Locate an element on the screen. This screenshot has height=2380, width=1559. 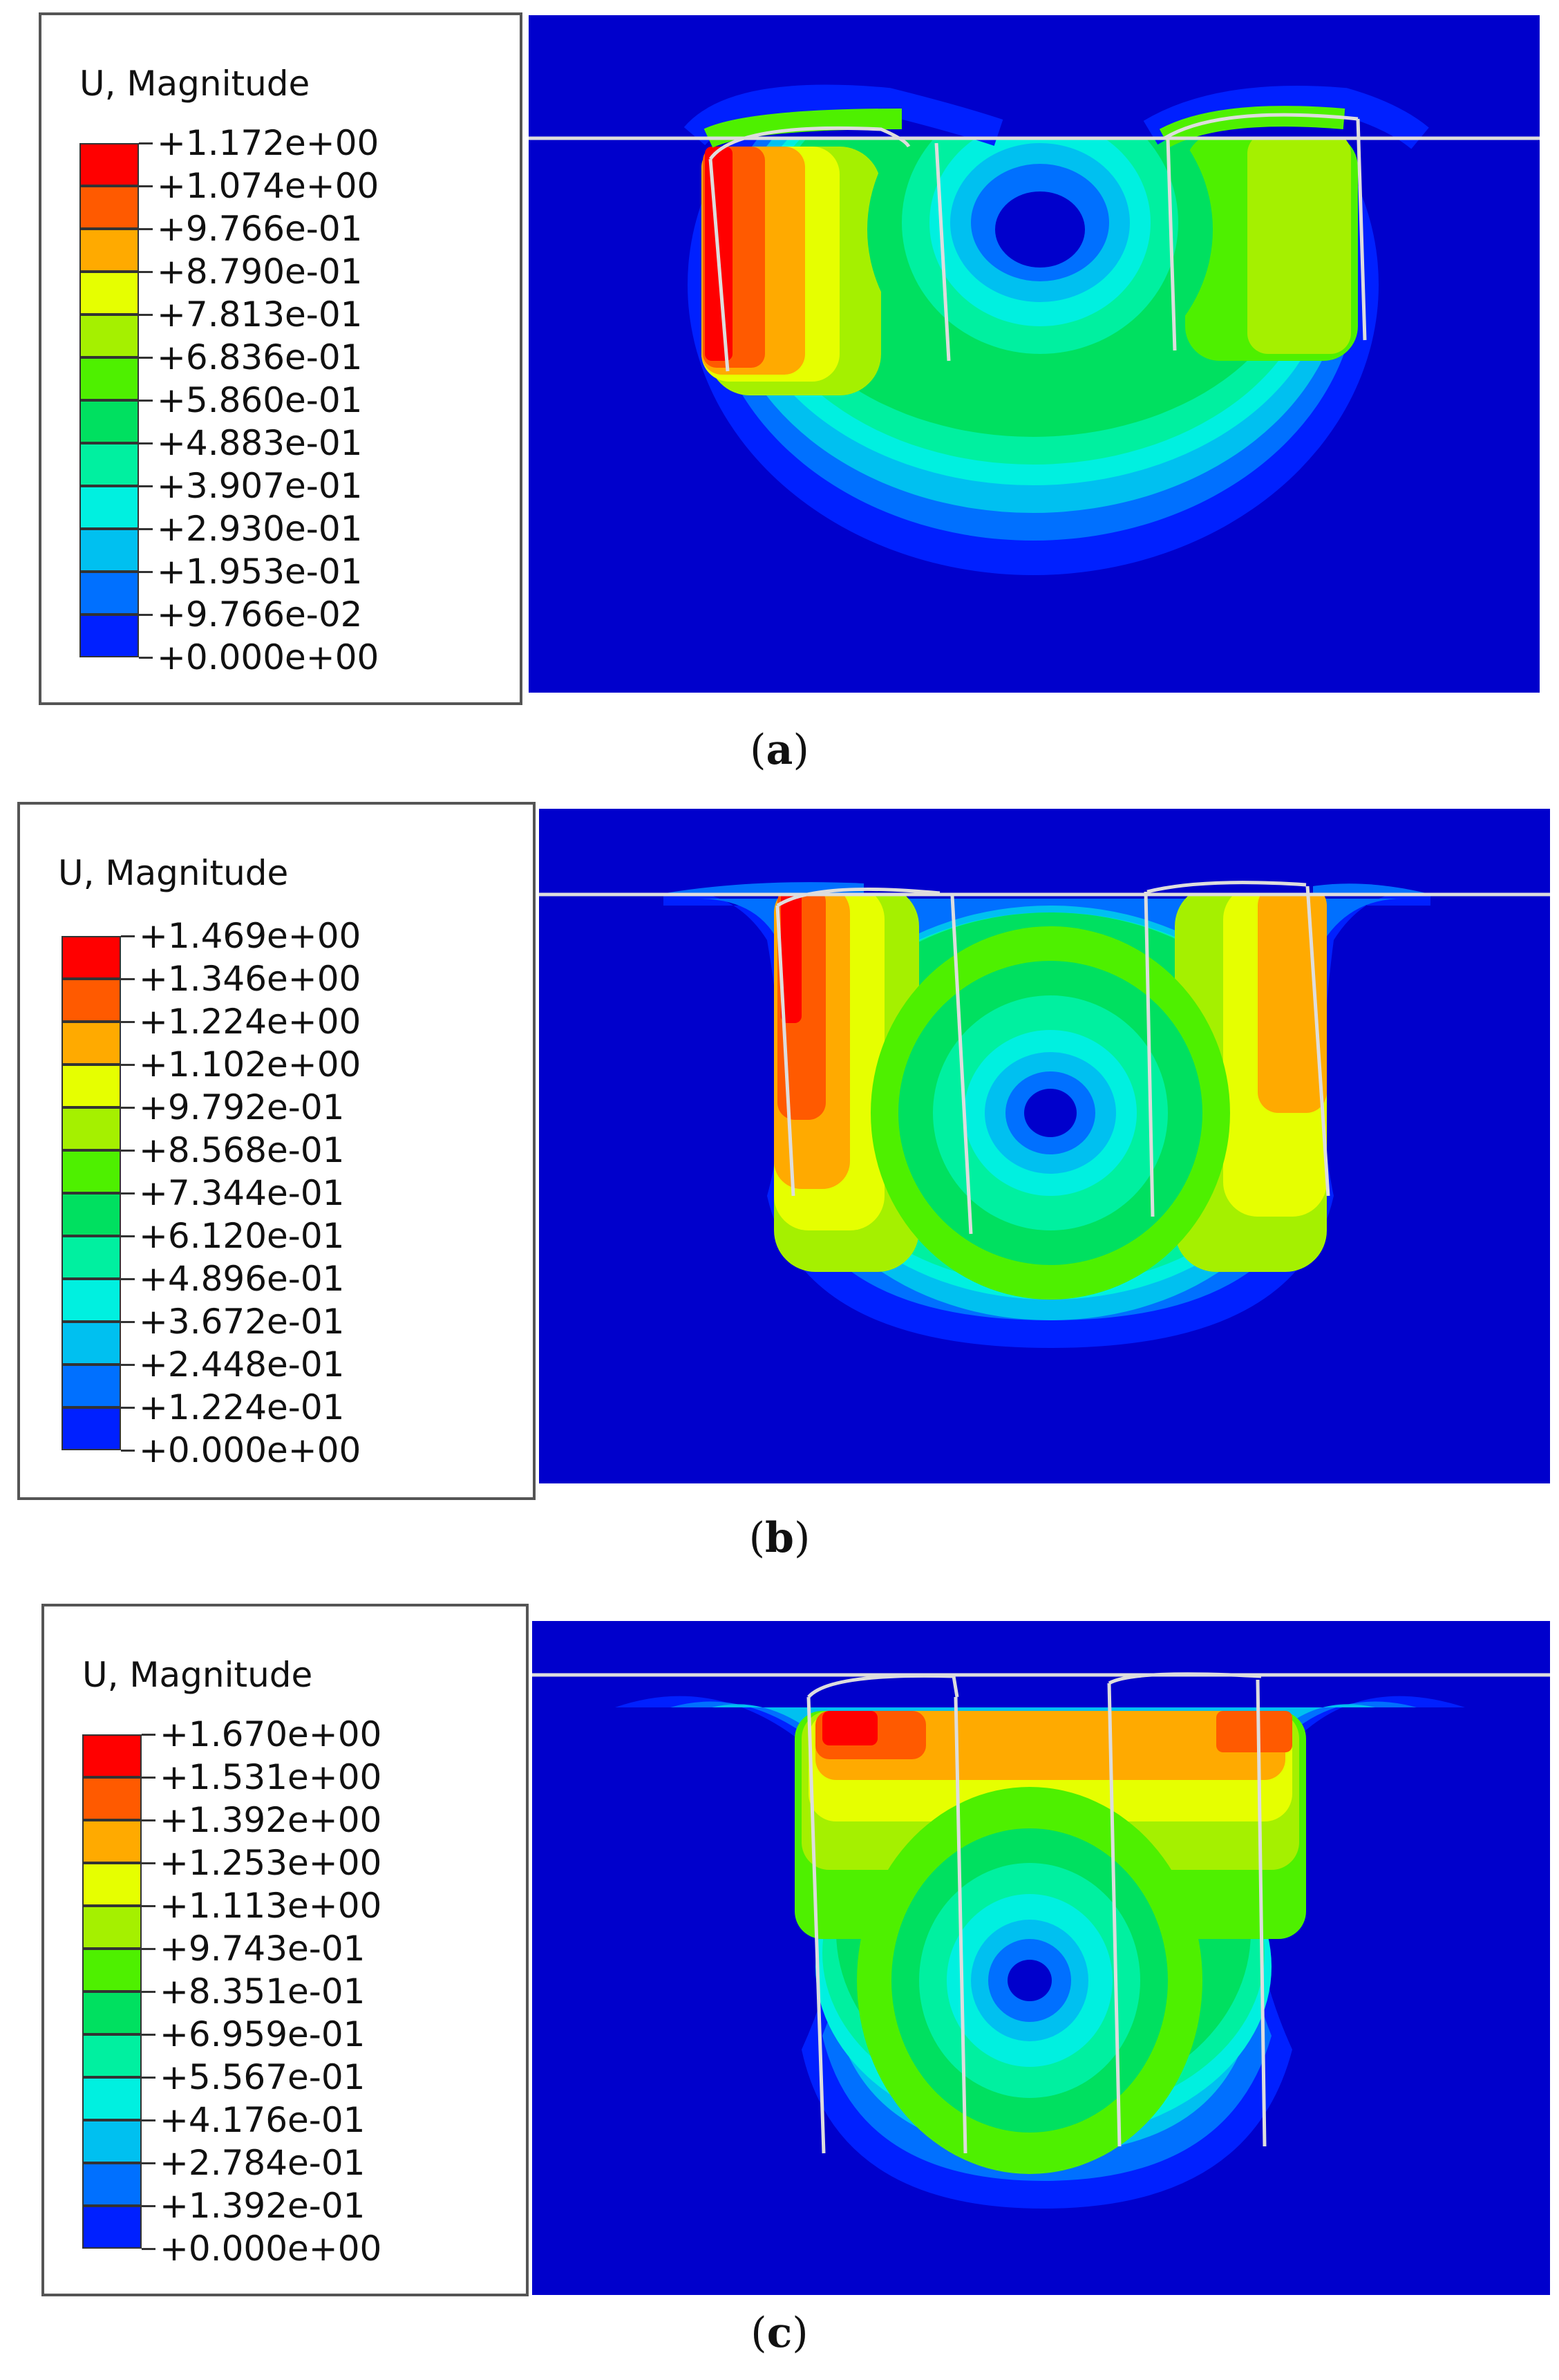
legend-level-label: +1.074e+00 is located at coordinates (268, 186).